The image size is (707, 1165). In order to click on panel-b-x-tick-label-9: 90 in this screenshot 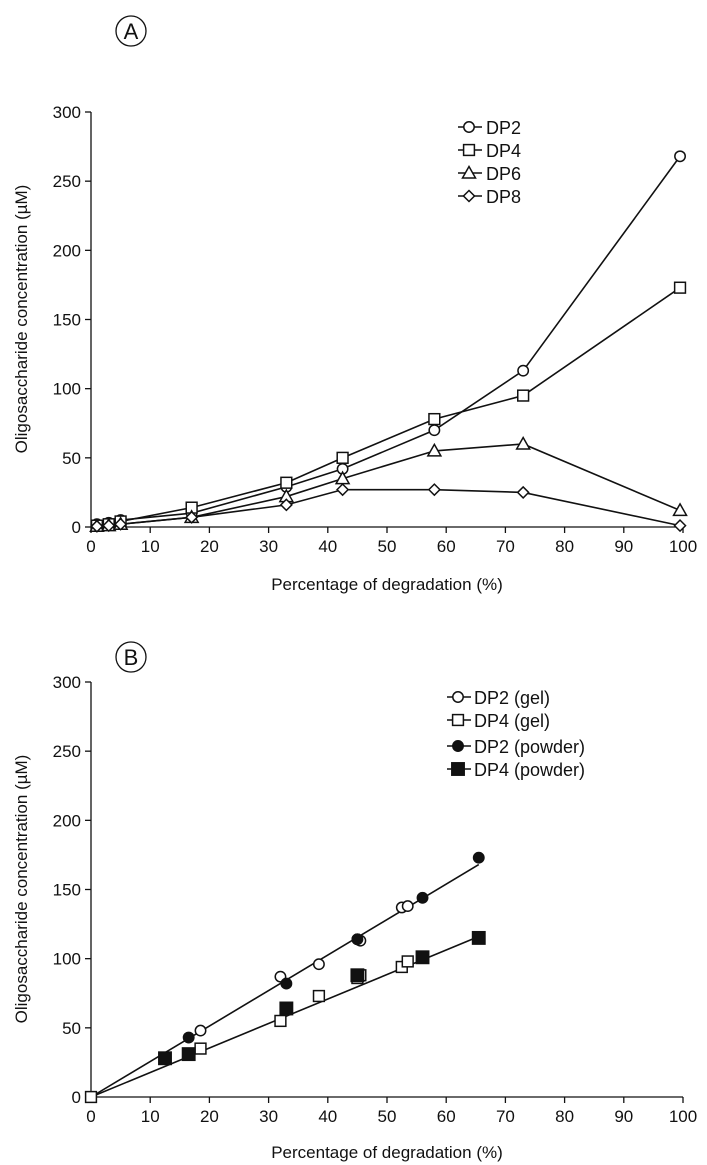, I will do `click(623, 1116)`.